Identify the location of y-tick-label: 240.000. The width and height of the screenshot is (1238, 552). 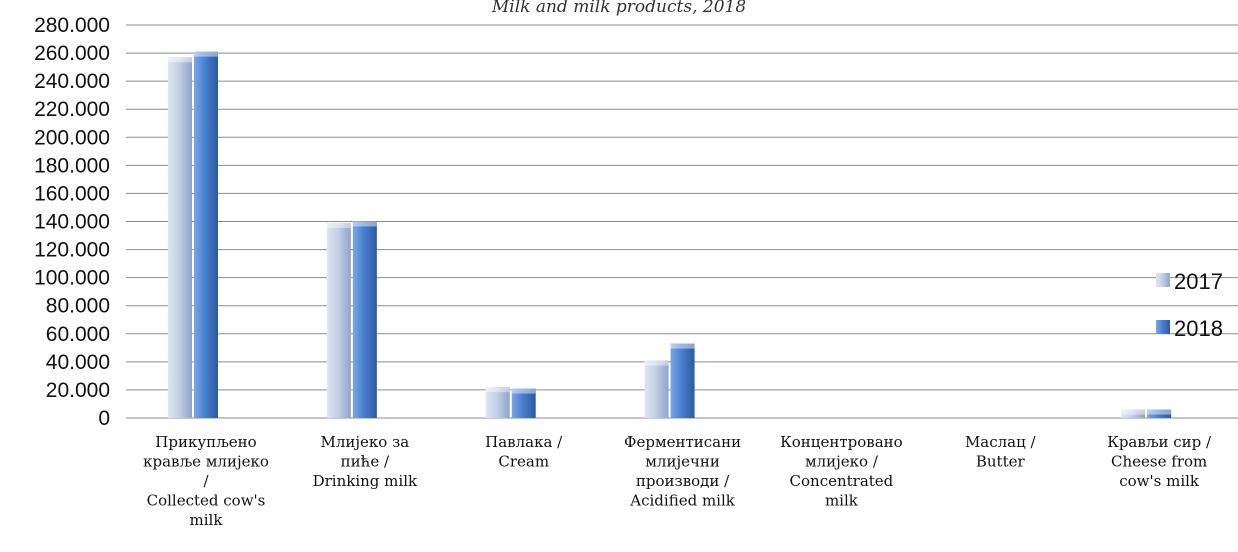
(72, 81).